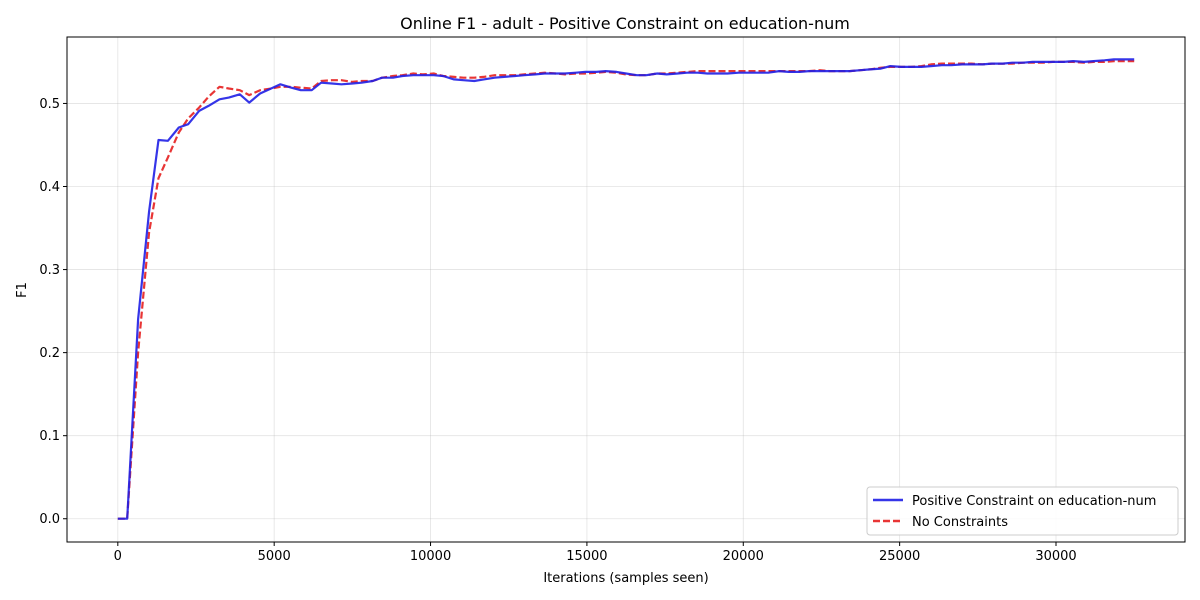 This screenshot has height=600, width=1200. I want to click on y-tick-label: 0.4, so click(49, 187).